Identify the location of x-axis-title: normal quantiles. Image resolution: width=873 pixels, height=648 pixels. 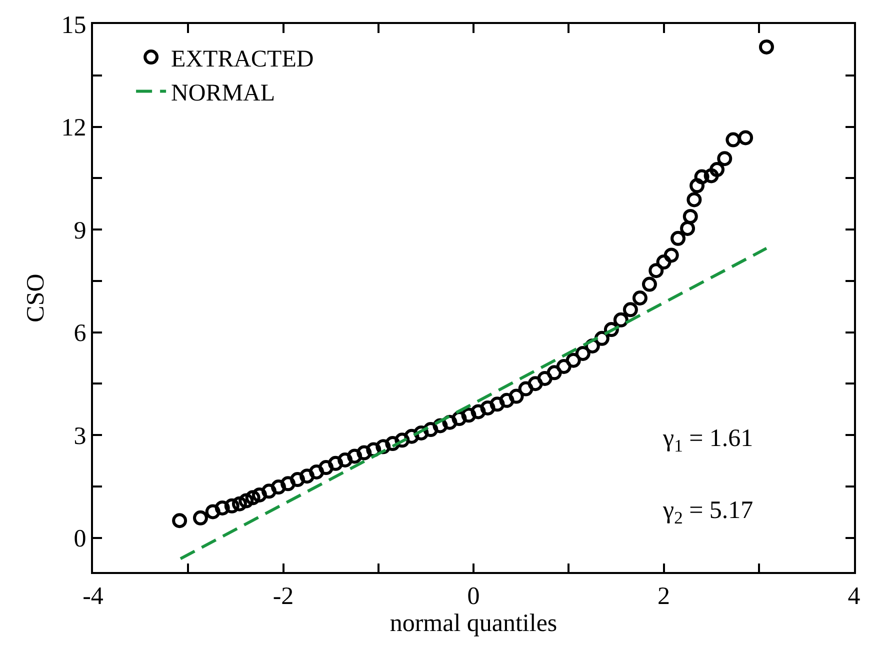
(474, 623).